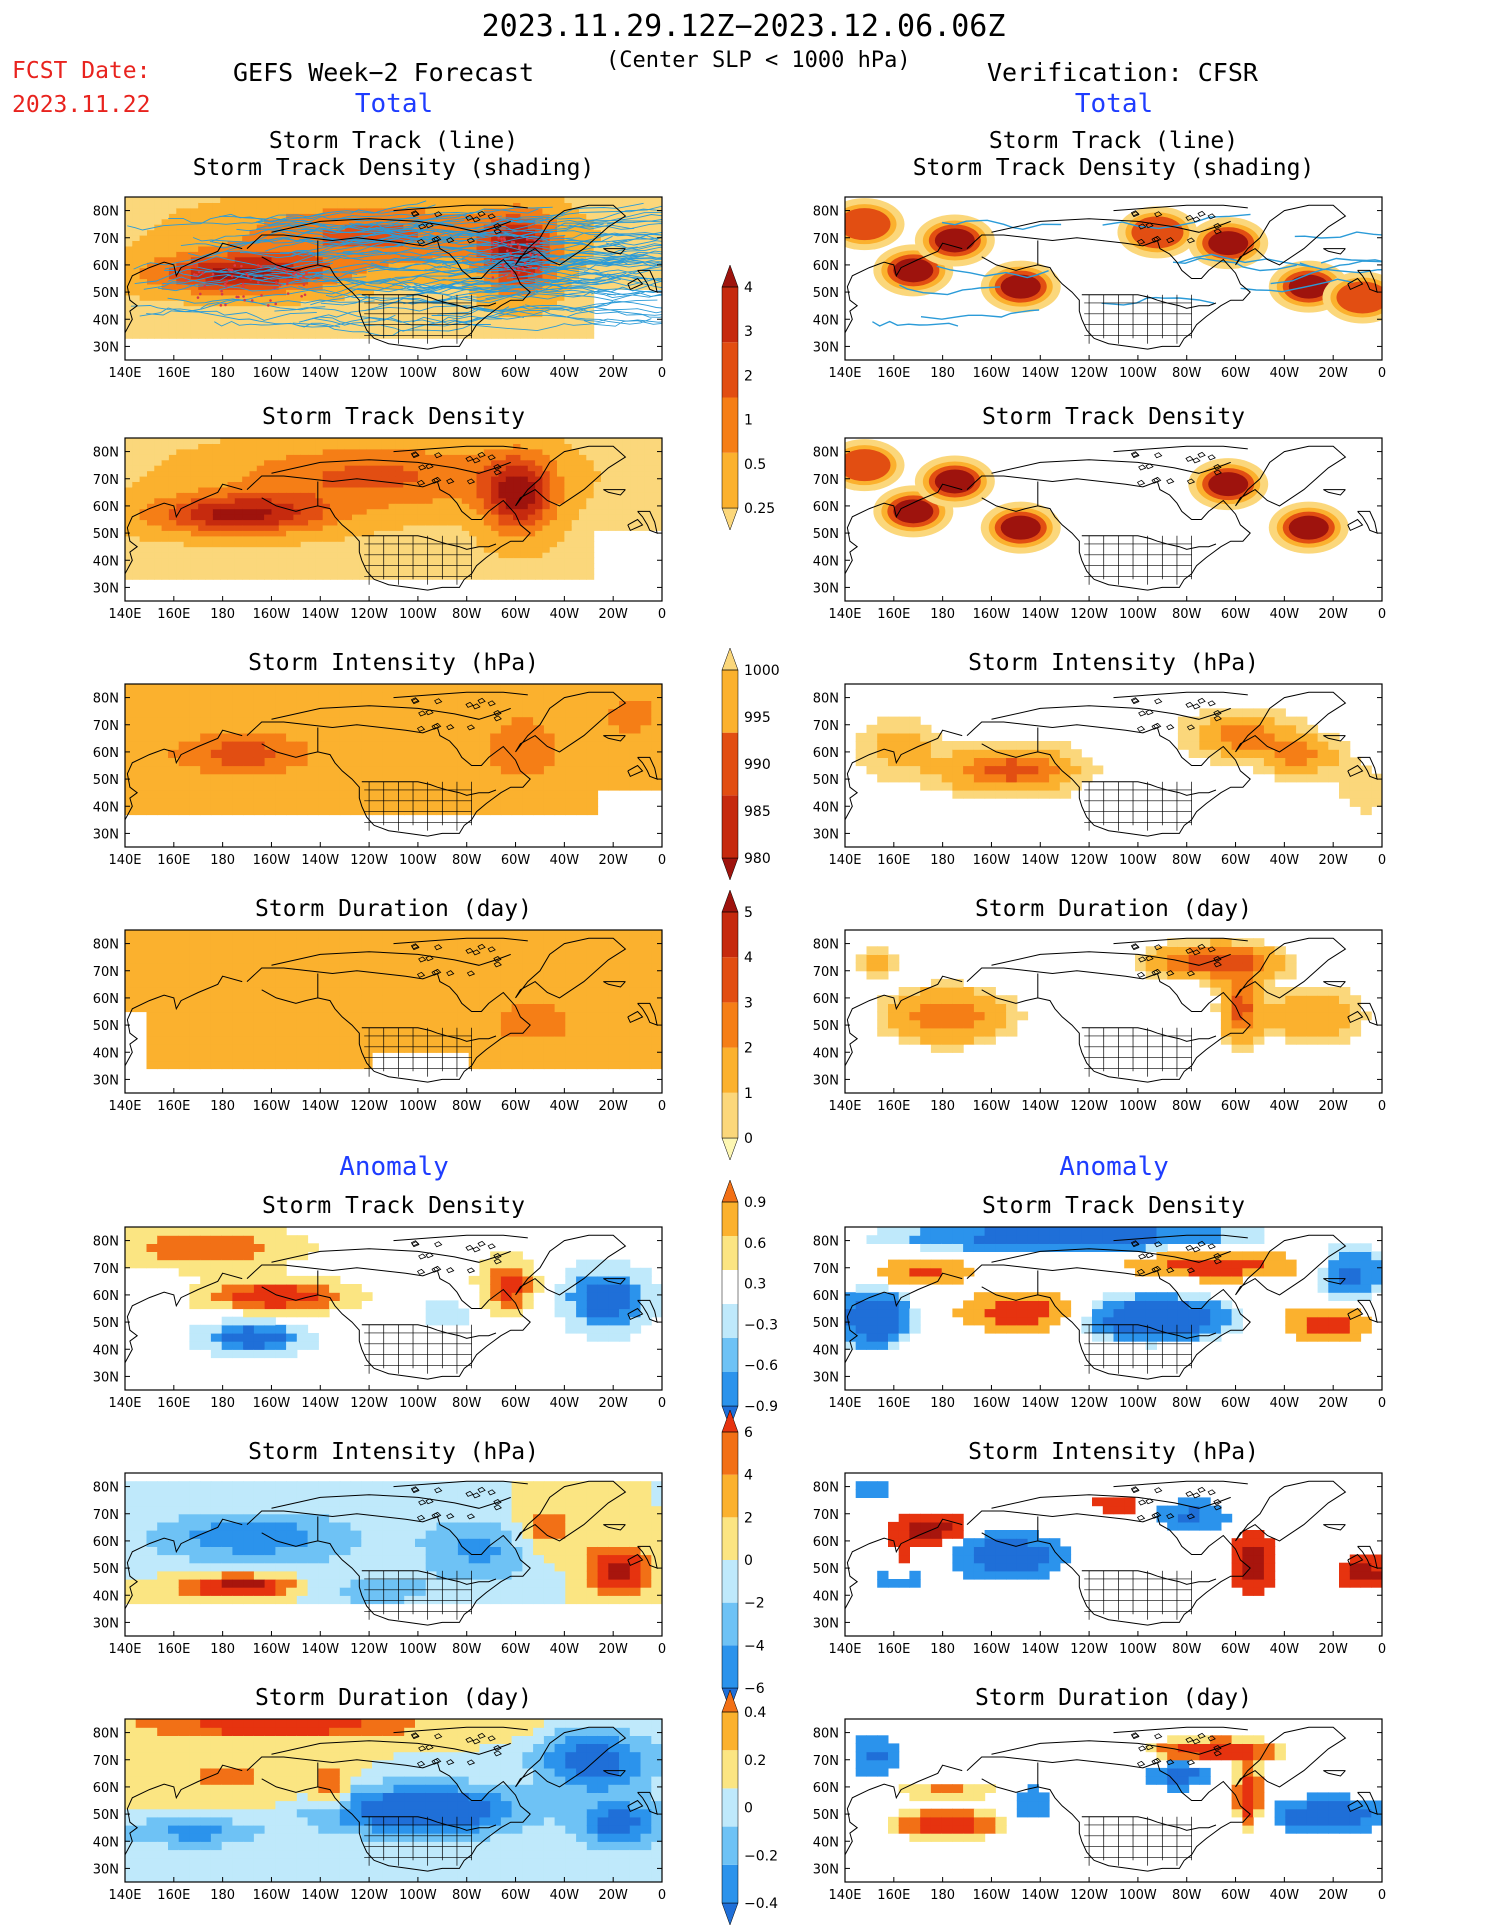 Image resolution: width=1487 pixels, height=1929 pixels. What do you see at coordinates (748, 288) in the screenshot?
I see `colorbar-tick-label: 4` at bounding box center [748, 288].